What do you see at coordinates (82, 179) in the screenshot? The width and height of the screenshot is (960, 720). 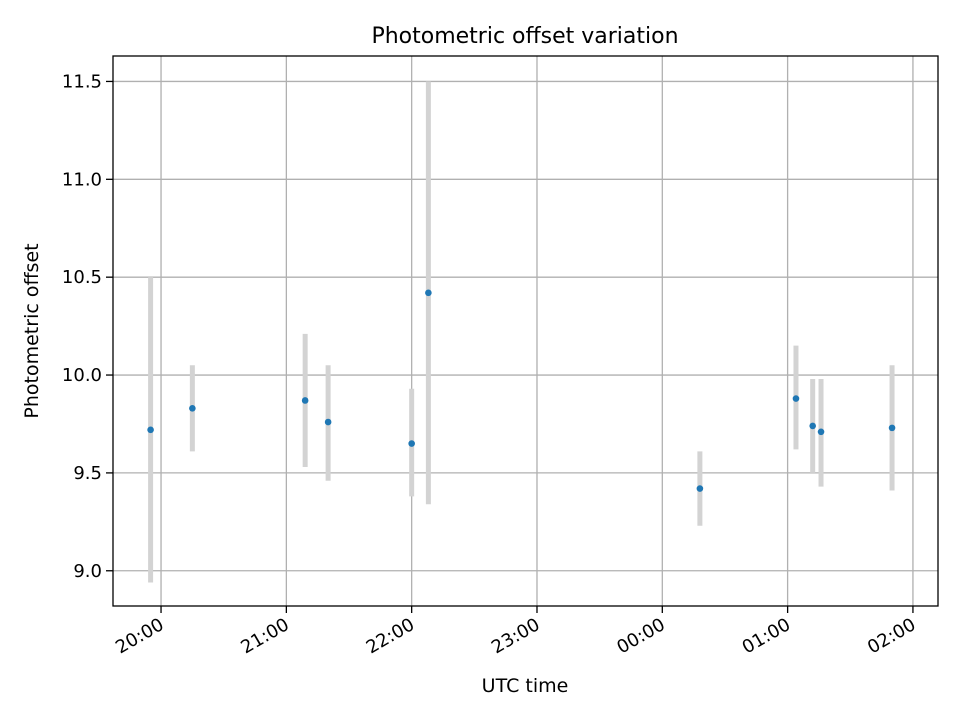 I see `y-tick-label: 11.0` at bounding box center [82, 179].